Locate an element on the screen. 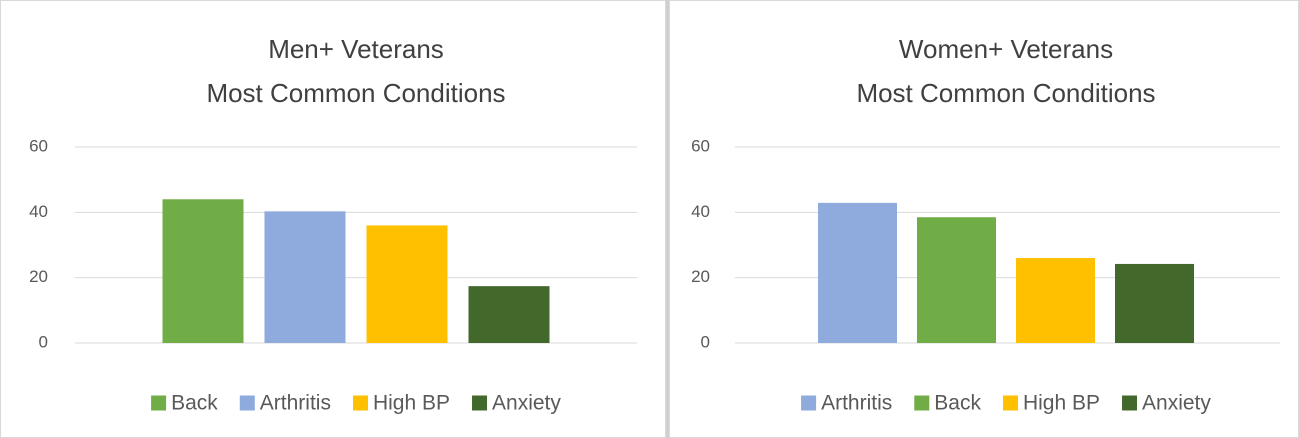 The image size is (1299, 438). divider is located at coordinates (667, 219).